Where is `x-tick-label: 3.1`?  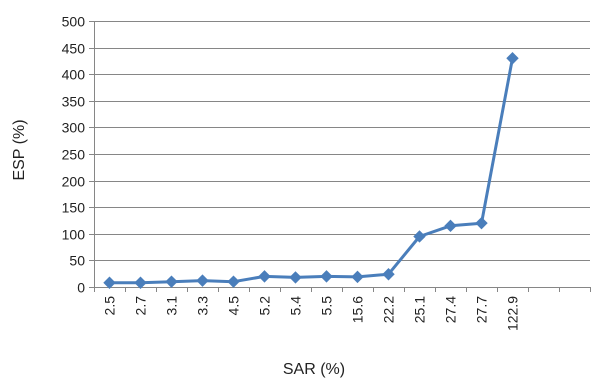
x-tick-label: 3.1 is located at coordinates (172, 306).